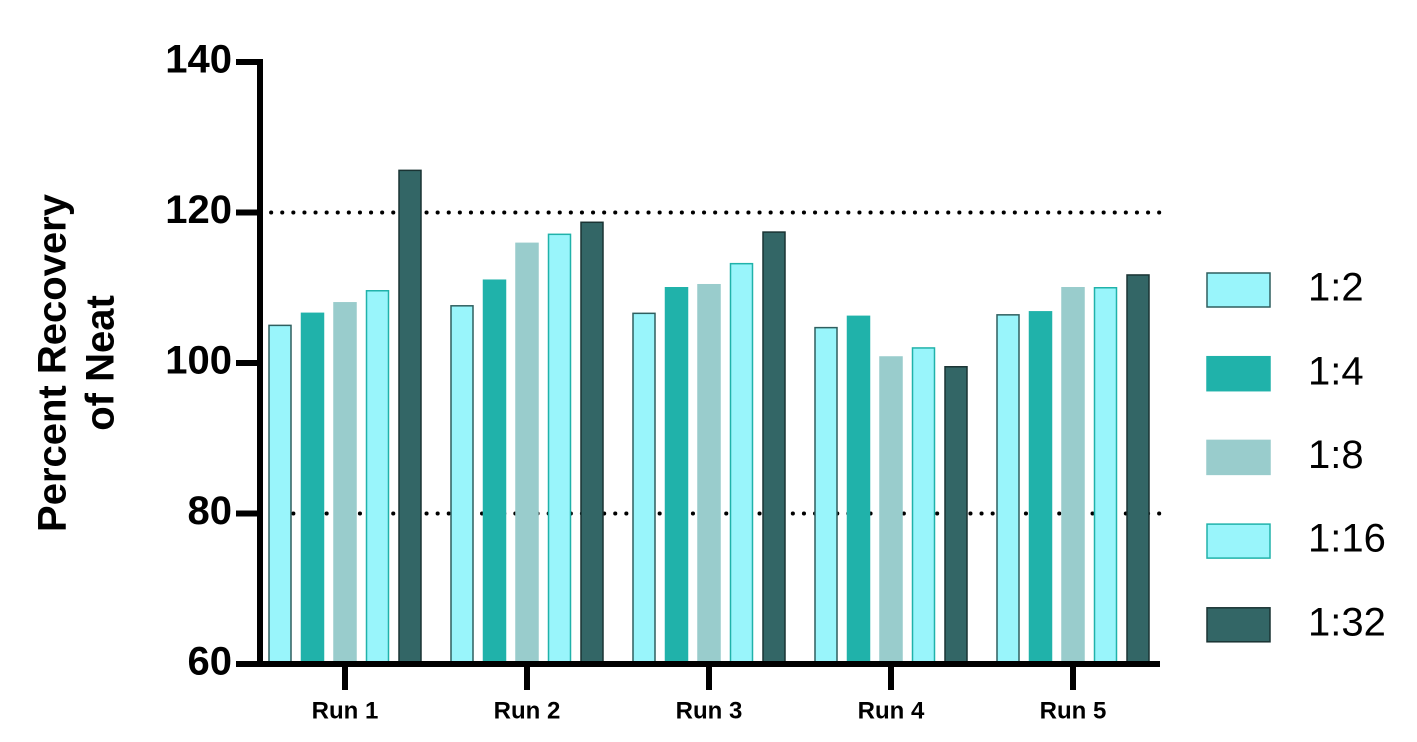 This screenshot has height=742, width=1417. Describe the element at coordinates (1347, 539) in the screenshot. I see `legend-label: 1:16` at that location.